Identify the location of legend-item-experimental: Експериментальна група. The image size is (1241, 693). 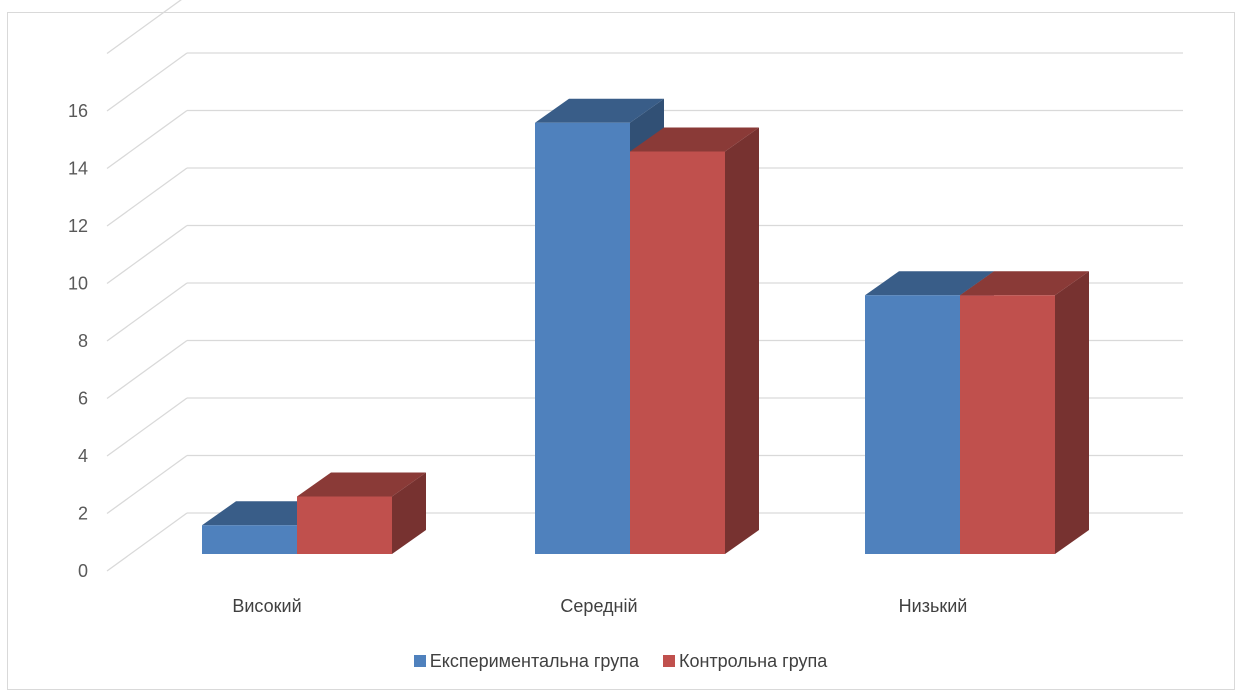
(526, 661).